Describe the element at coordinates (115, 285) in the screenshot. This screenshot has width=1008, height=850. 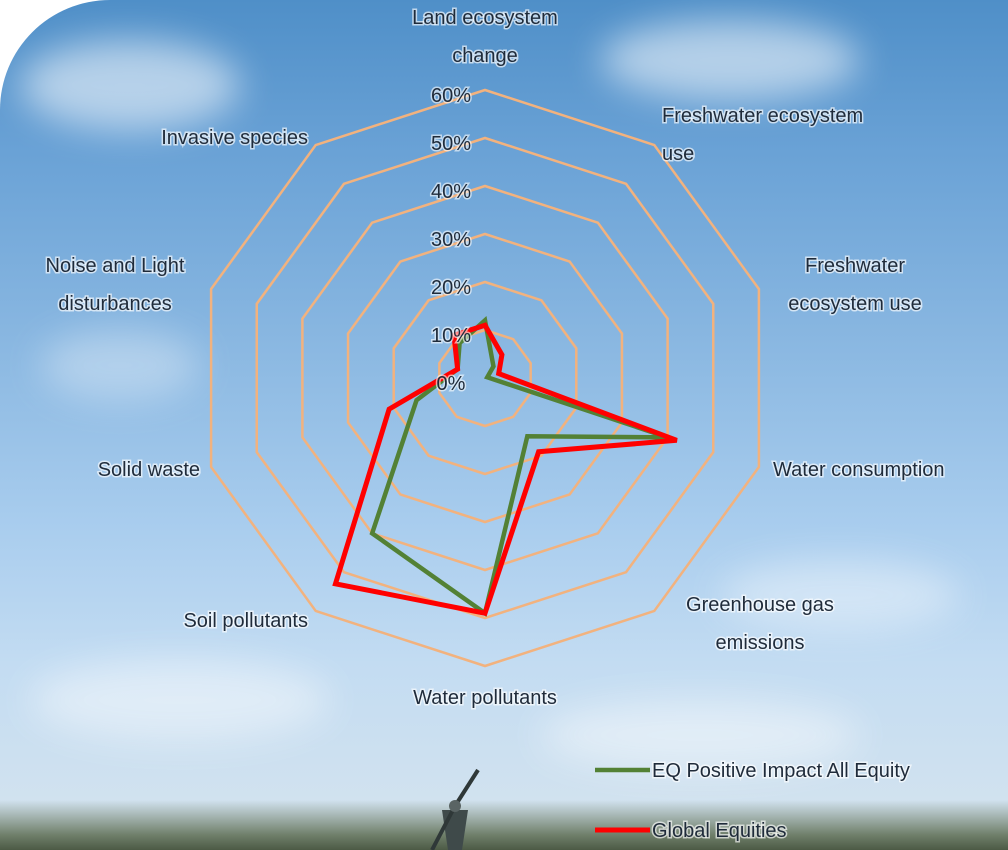
I see `axis-label: Noise and Light disturbances` at that location.